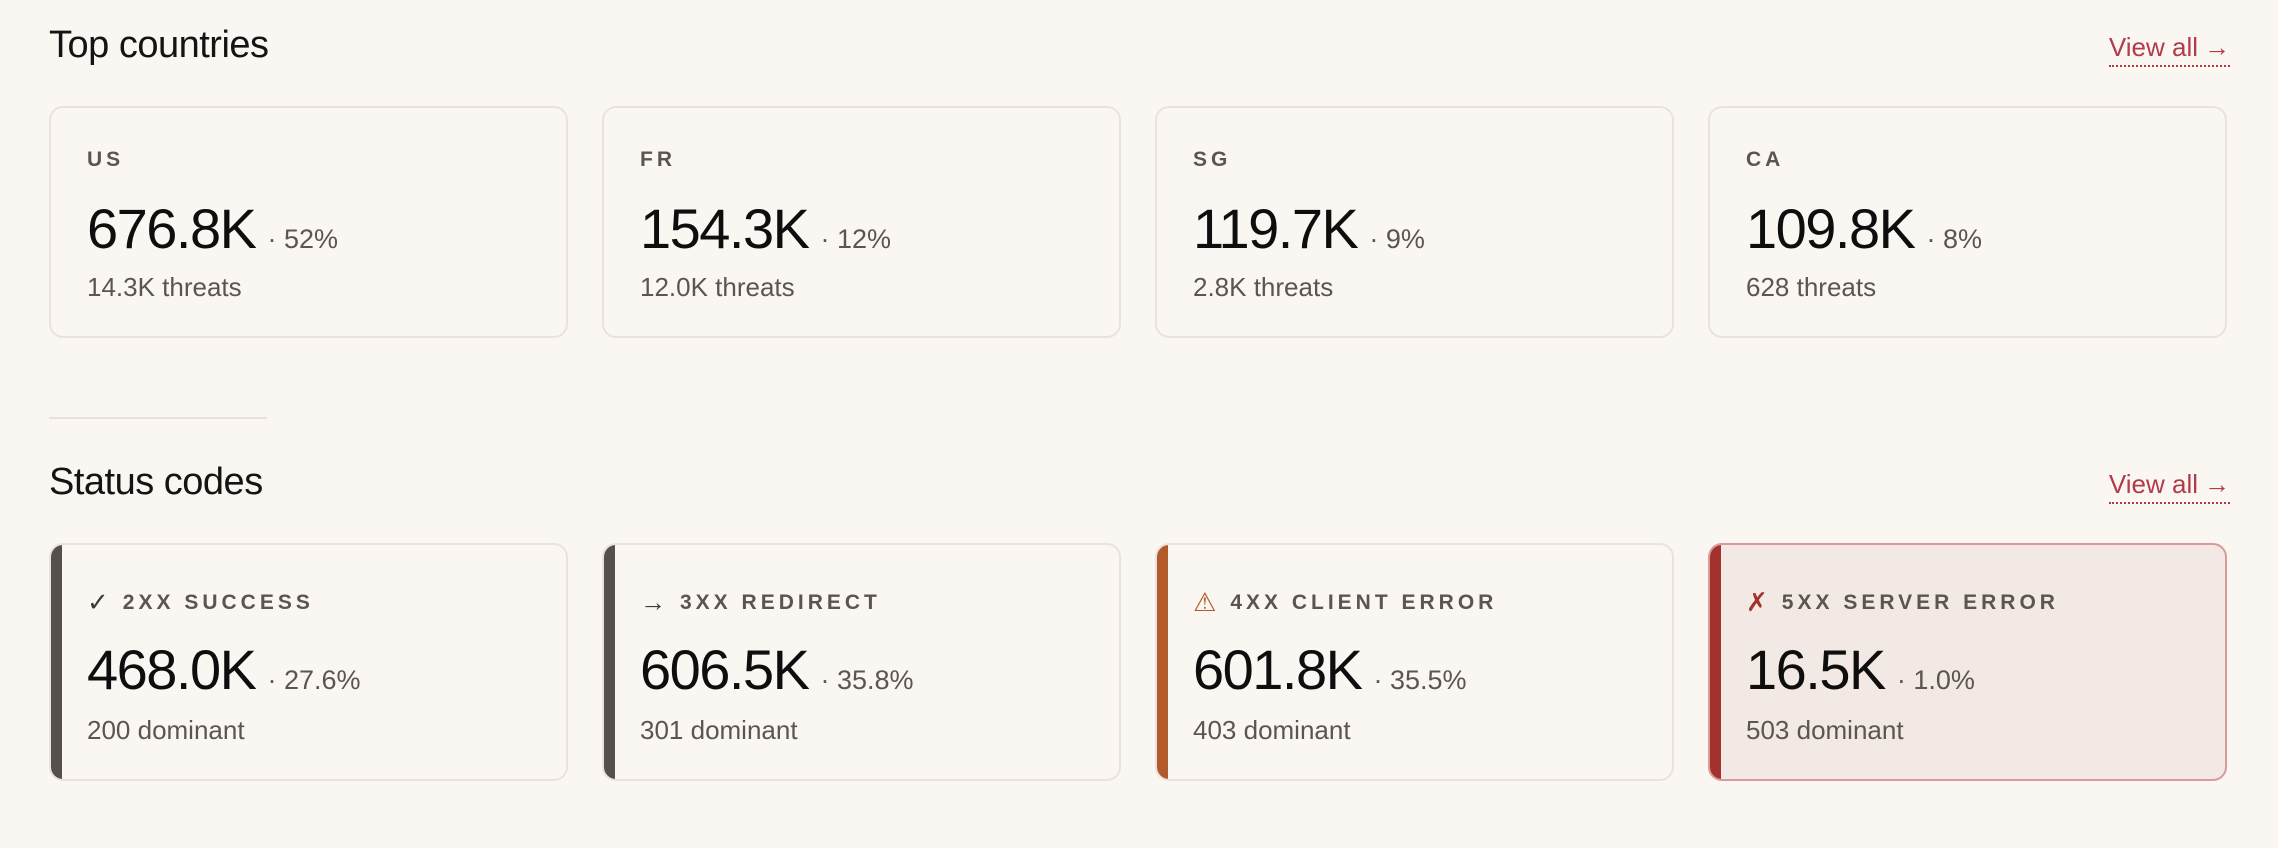  I want to click on country-value-row: 109.8K · 8%, so click(1864, 228).